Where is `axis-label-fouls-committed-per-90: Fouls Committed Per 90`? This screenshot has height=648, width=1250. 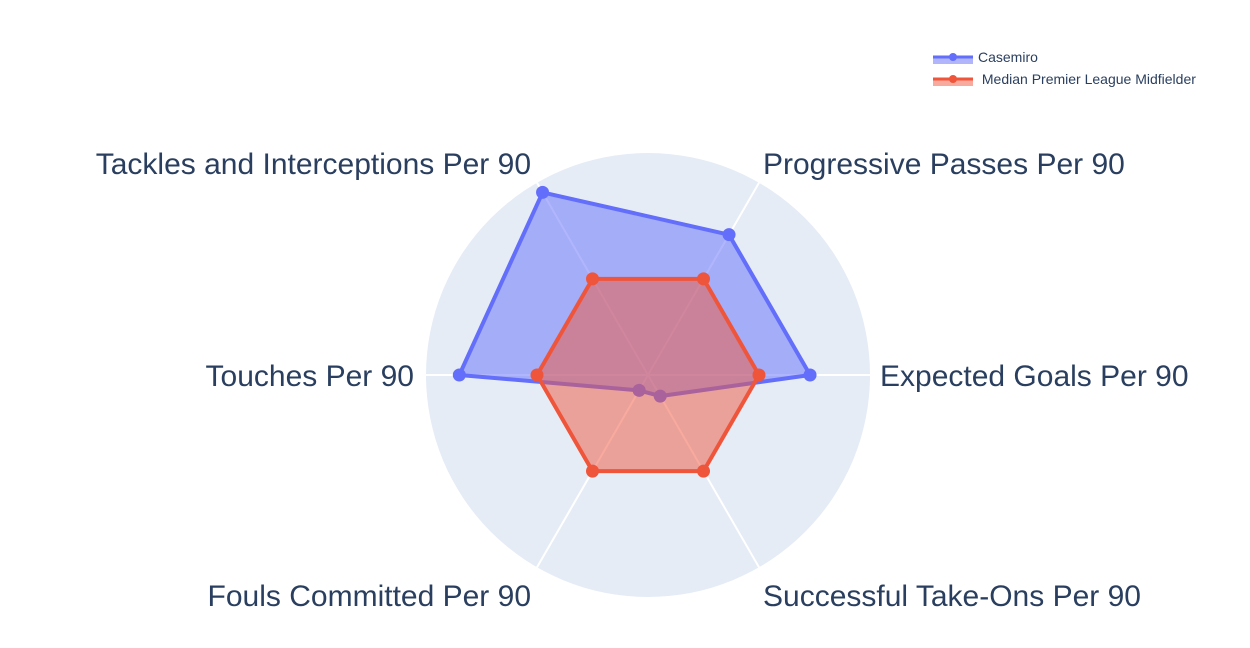
axis-label-fouls-committed-per-90: Fouls Committed Per 90 is located at coordinates (369, 596).